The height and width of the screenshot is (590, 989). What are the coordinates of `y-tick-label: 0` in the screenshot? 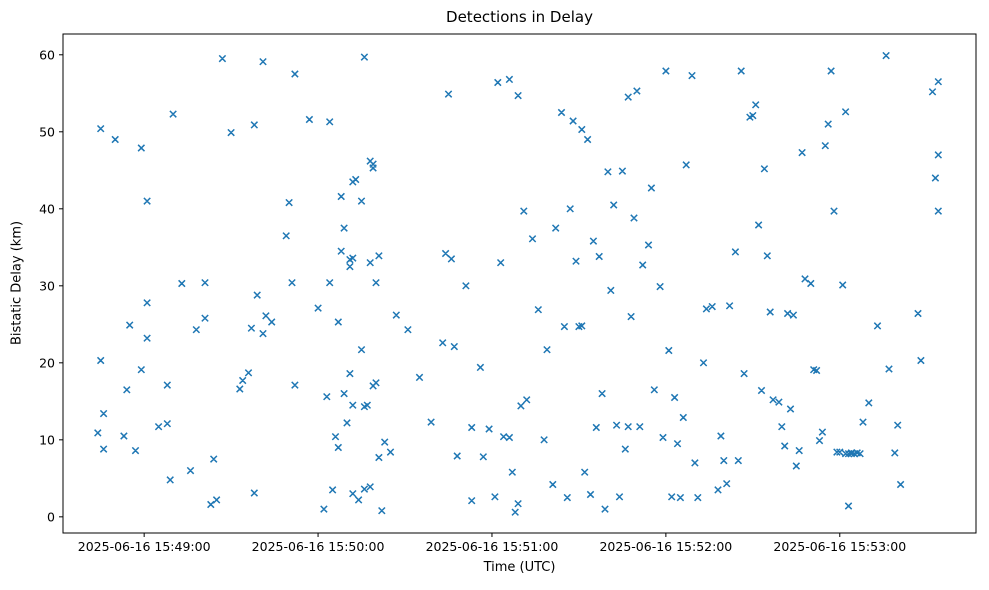 It's located at (51, 516).